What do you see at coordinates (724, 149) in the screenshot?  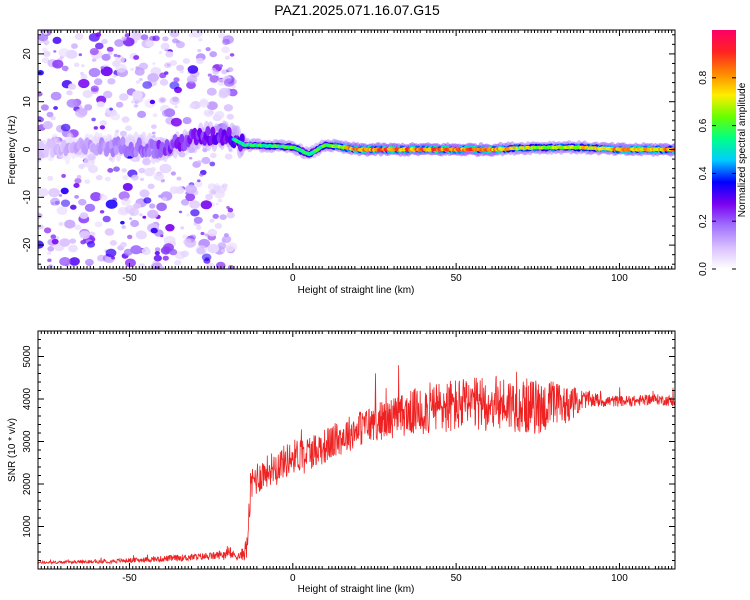 I see `colorbar-gradient` at bounding box center [724, 149].